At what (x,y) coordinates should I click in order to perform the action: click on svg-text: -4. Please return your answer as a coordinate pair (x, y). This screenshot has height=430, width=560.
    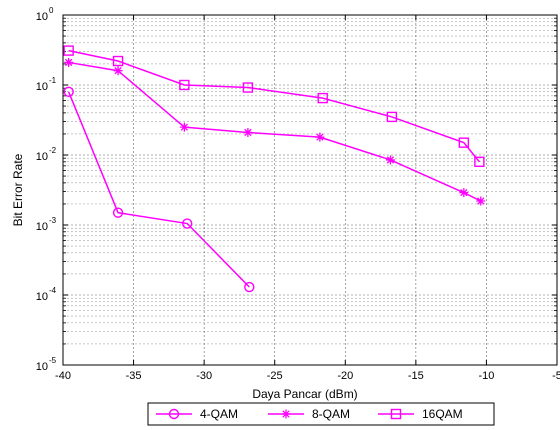
    Looking at the image, I should click on (53, 290).